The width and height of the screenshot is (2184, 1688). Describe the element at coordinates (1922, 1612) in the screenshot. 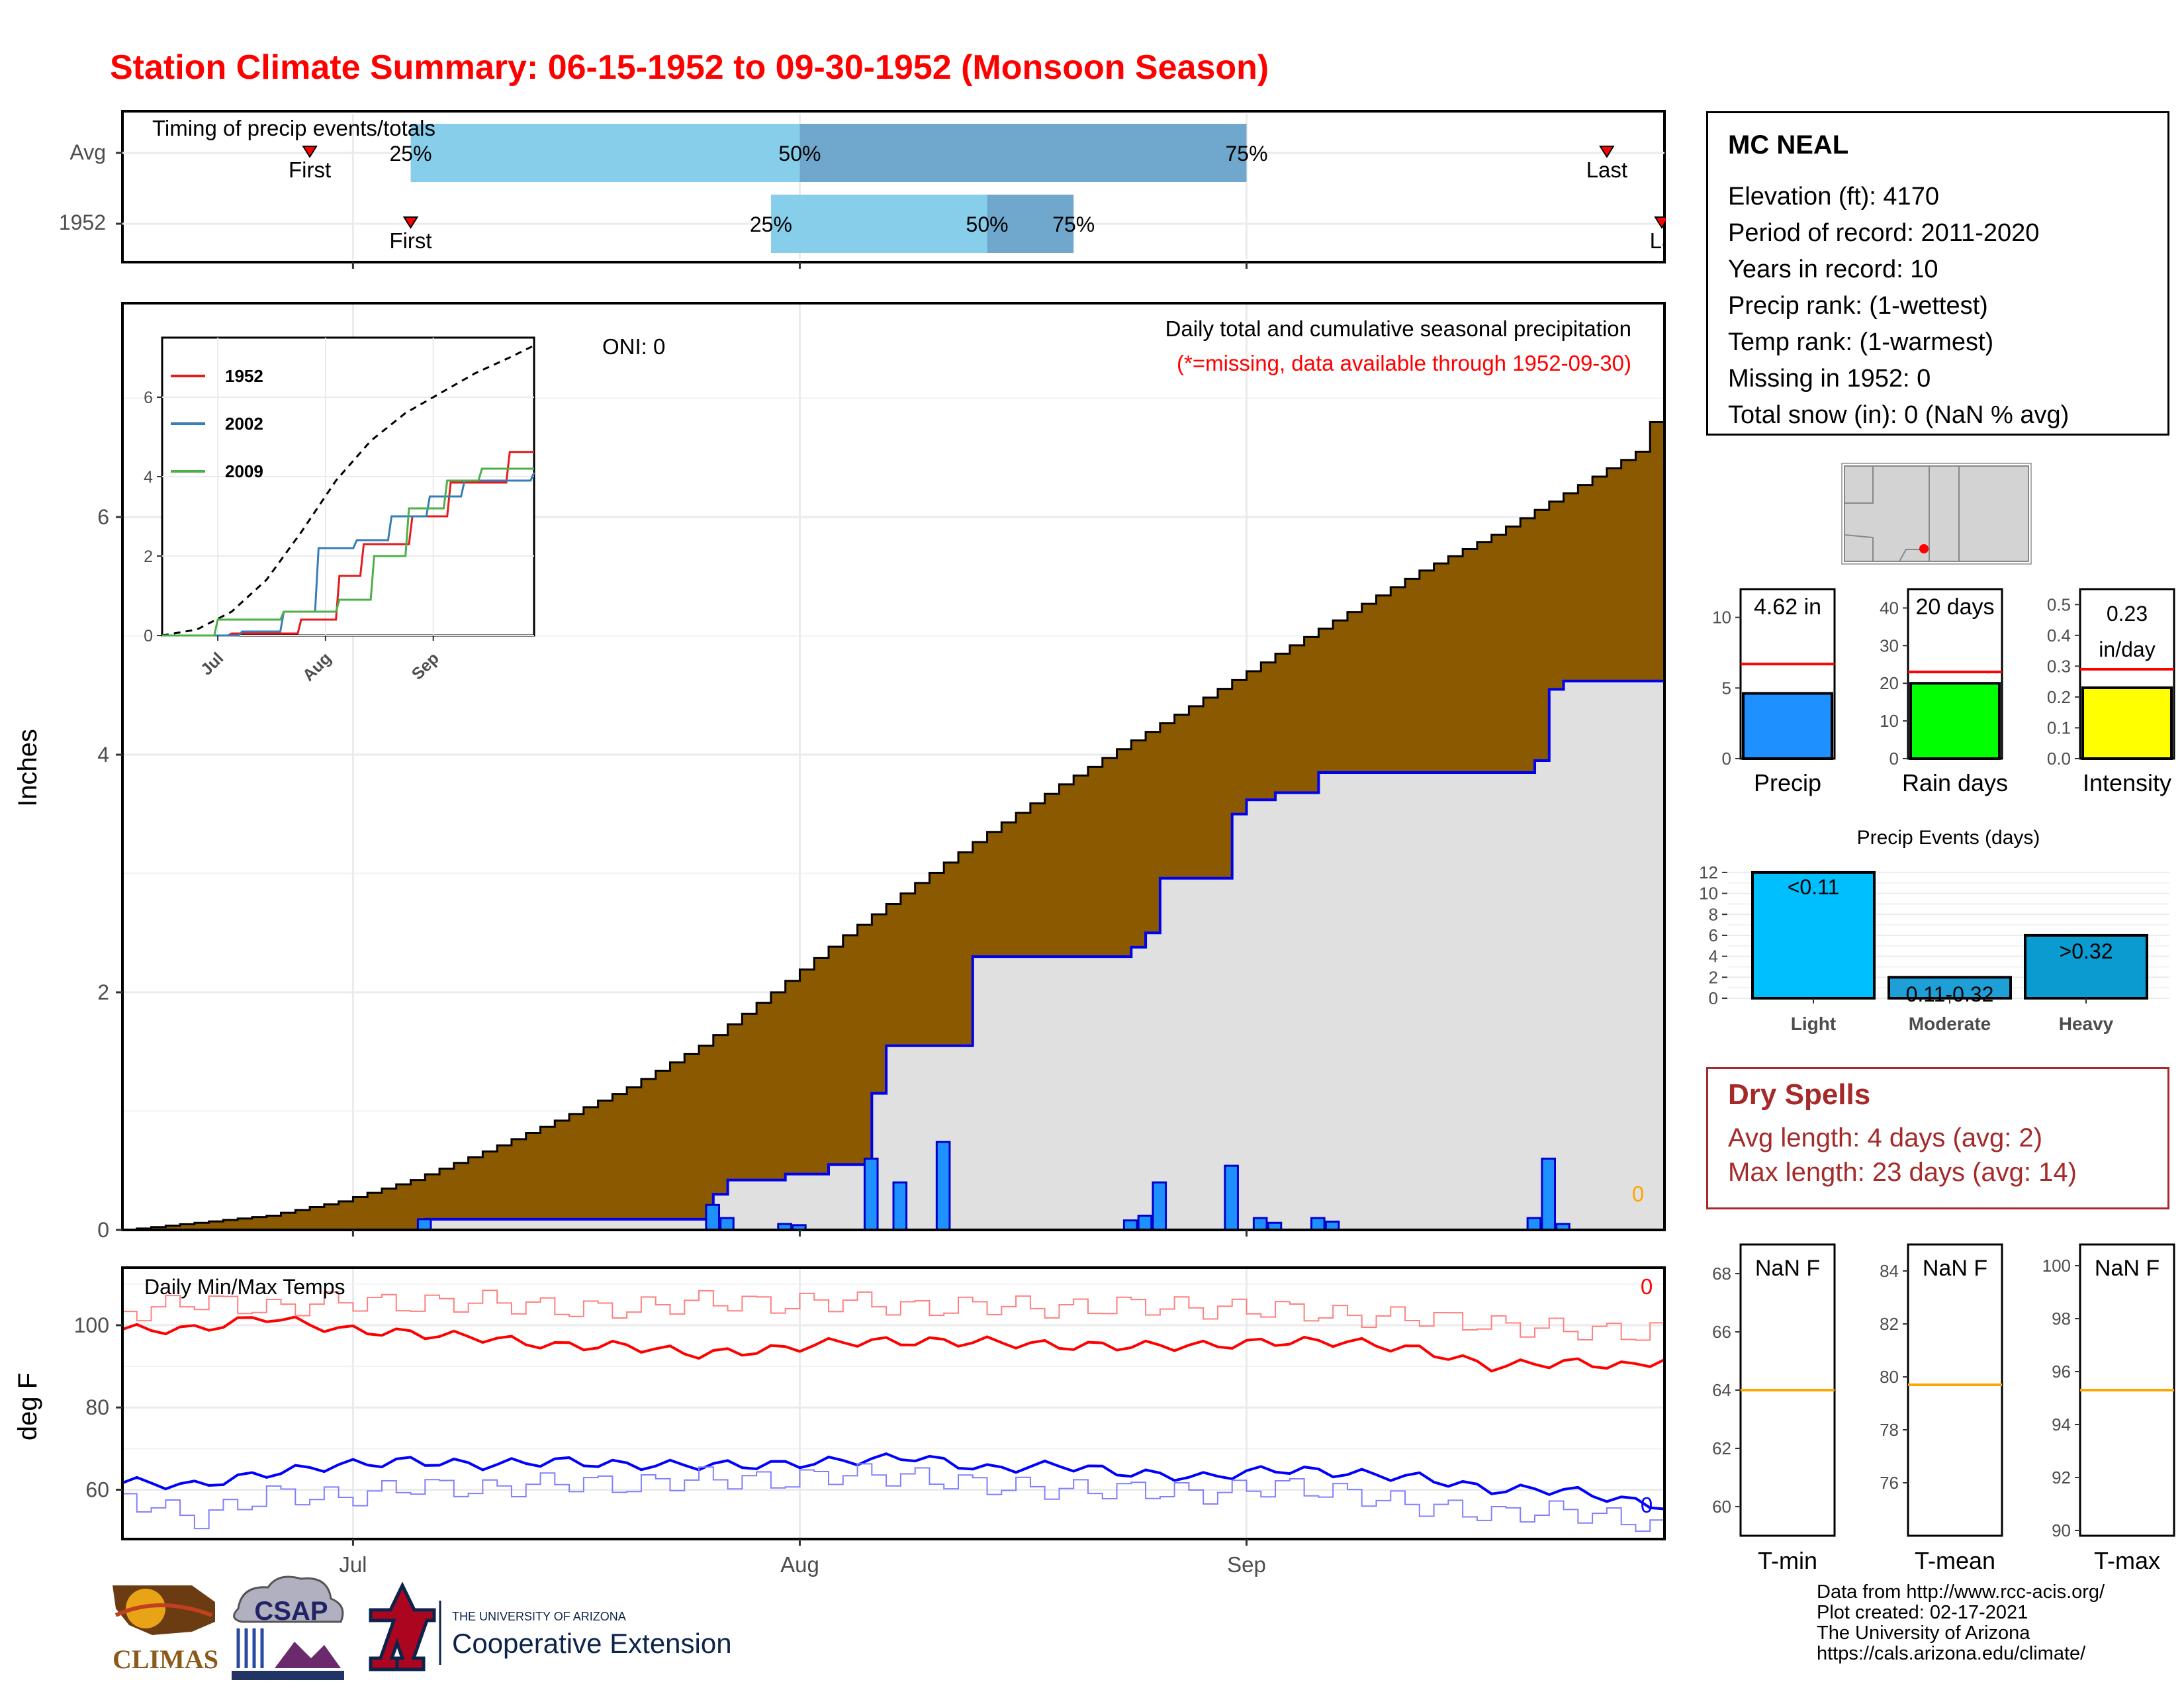

I see `credit-line: Plot created: 02-17-2021` at that location.